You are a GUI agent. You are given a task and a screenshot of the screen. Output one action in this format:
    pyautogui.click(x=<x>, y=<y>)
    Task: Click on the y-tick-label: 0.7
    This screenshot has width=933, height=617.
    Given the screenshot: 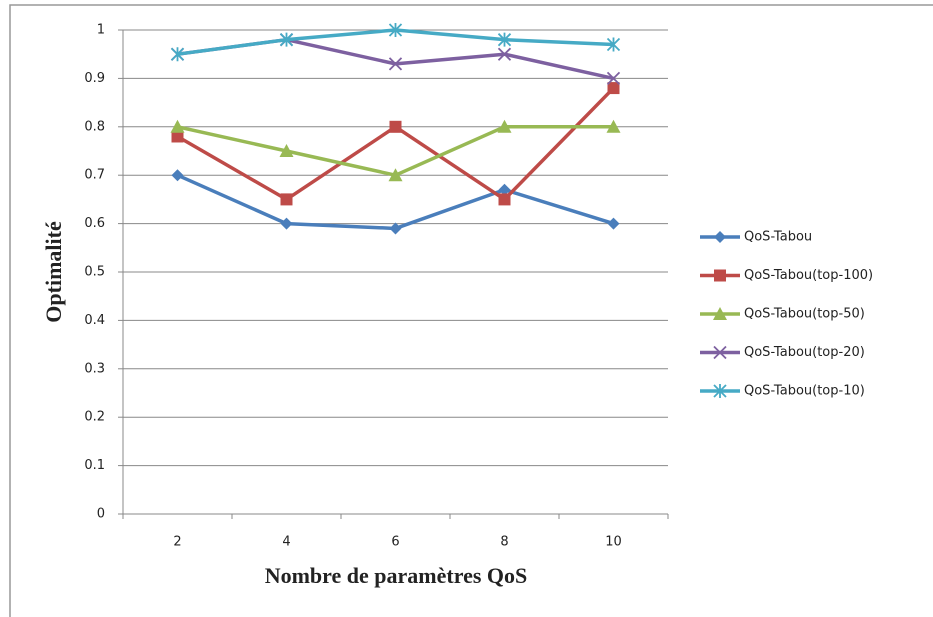 What is the action you would take?
    pyautogui.click(x=94, y=175)
    